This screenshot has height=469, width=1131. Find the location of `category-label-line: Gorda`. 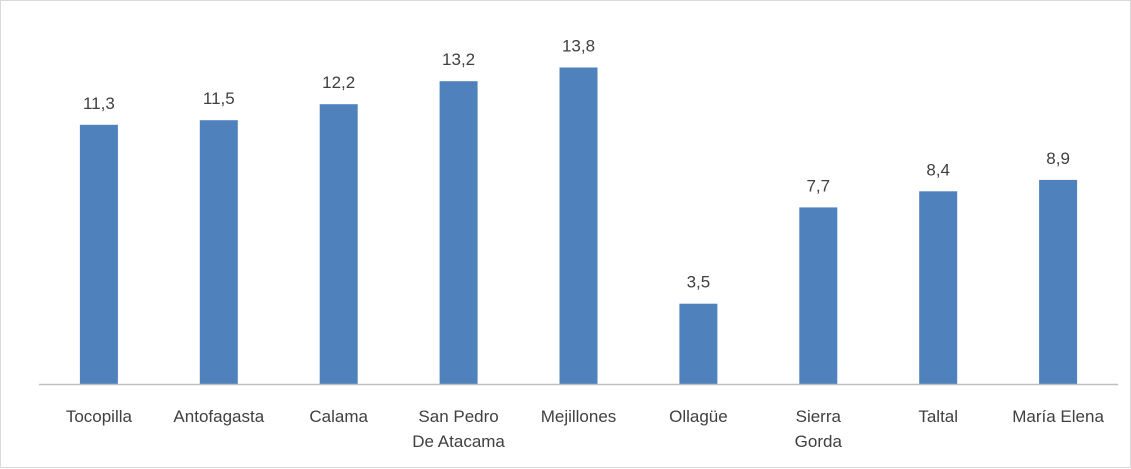

category-label-line: Gorda is located at coordinates (819, 441).